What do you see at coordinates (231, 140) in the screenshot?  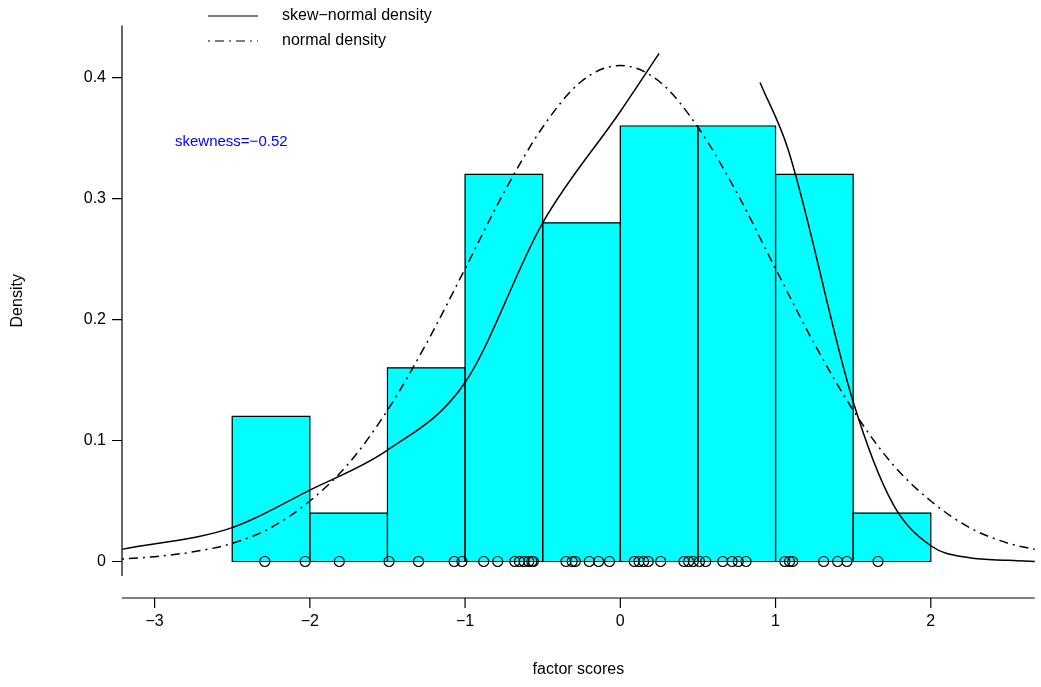 I see `annotation: skewness=−0.52` at bounding box center [231, 140].